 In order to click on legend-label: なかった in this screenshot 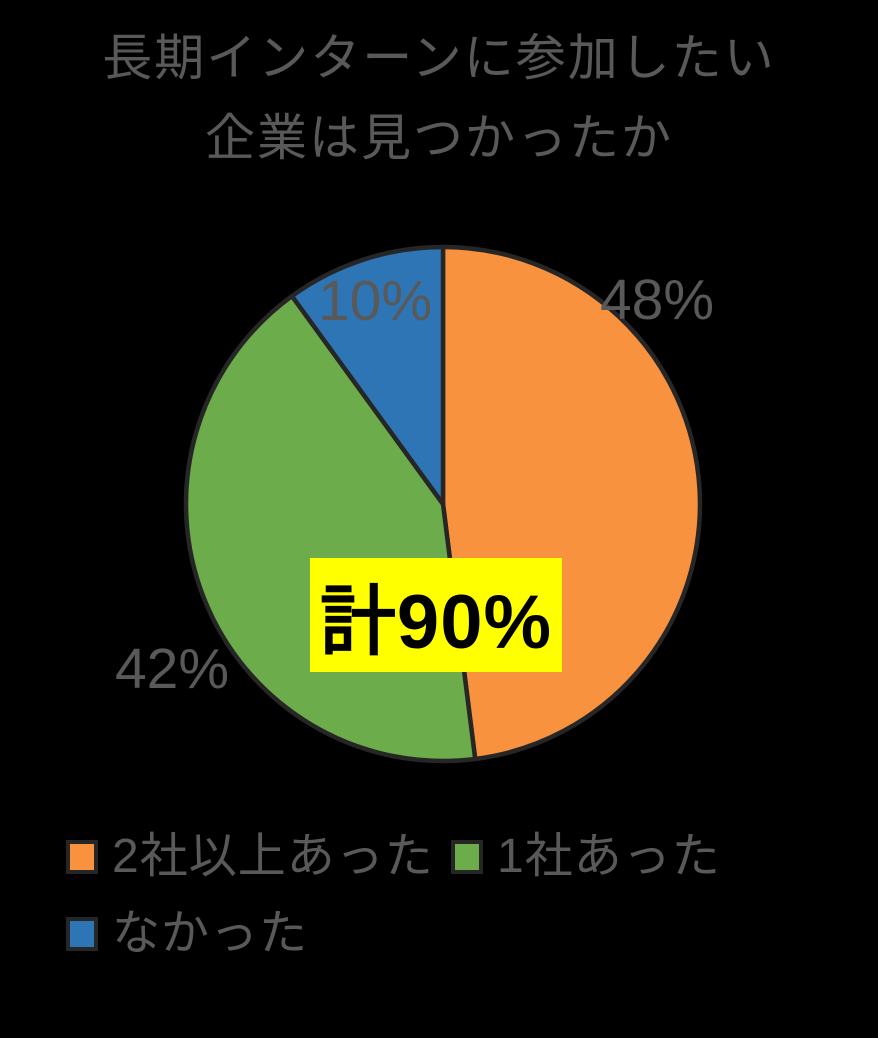, I will do `click(210, 933)`.